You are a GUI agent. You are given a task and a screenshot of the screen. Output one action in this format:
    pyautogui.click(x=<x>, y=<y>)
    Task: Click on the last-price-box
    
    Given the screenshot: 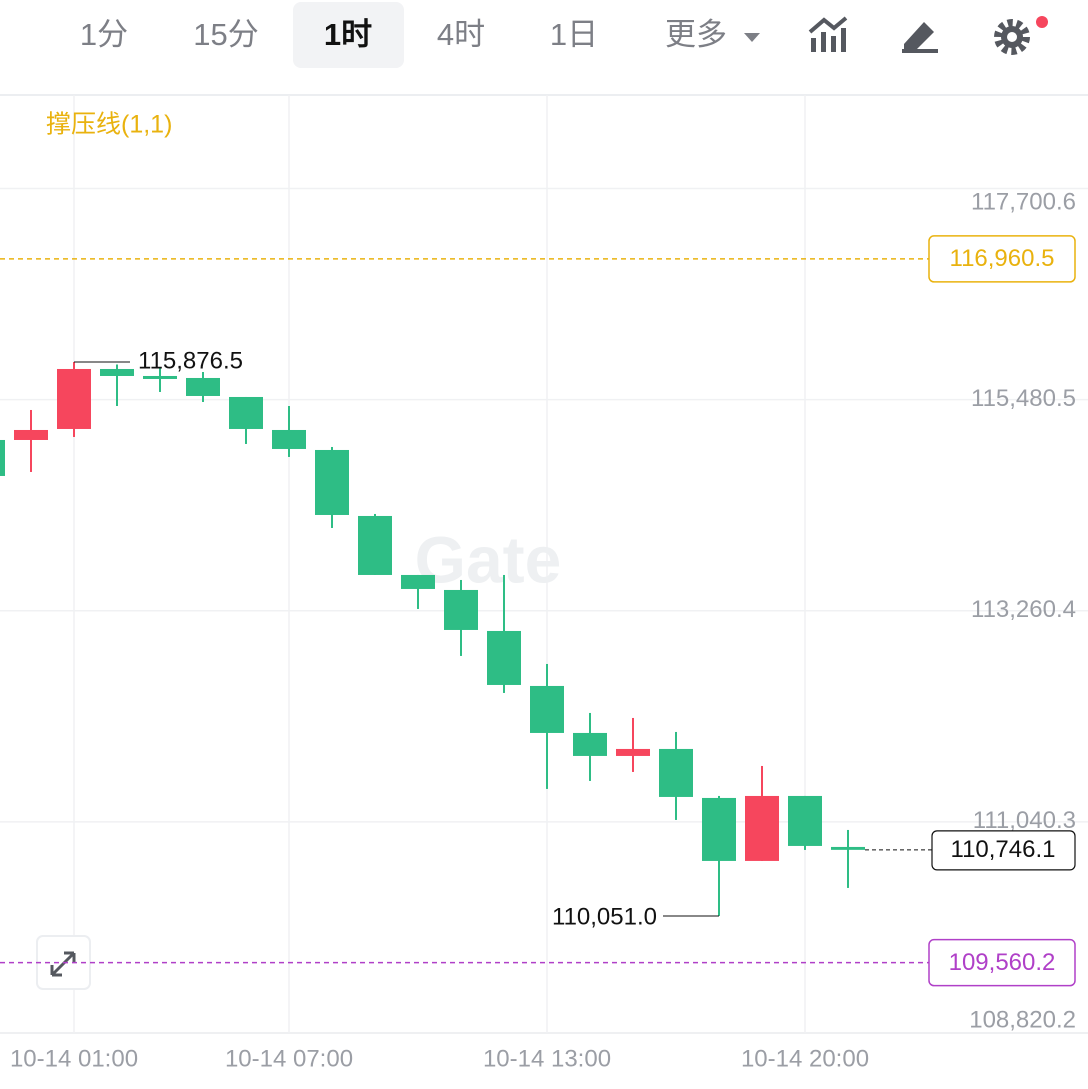 What is the action you would take?
    pyautogui.click(x=1003, y=850)
    